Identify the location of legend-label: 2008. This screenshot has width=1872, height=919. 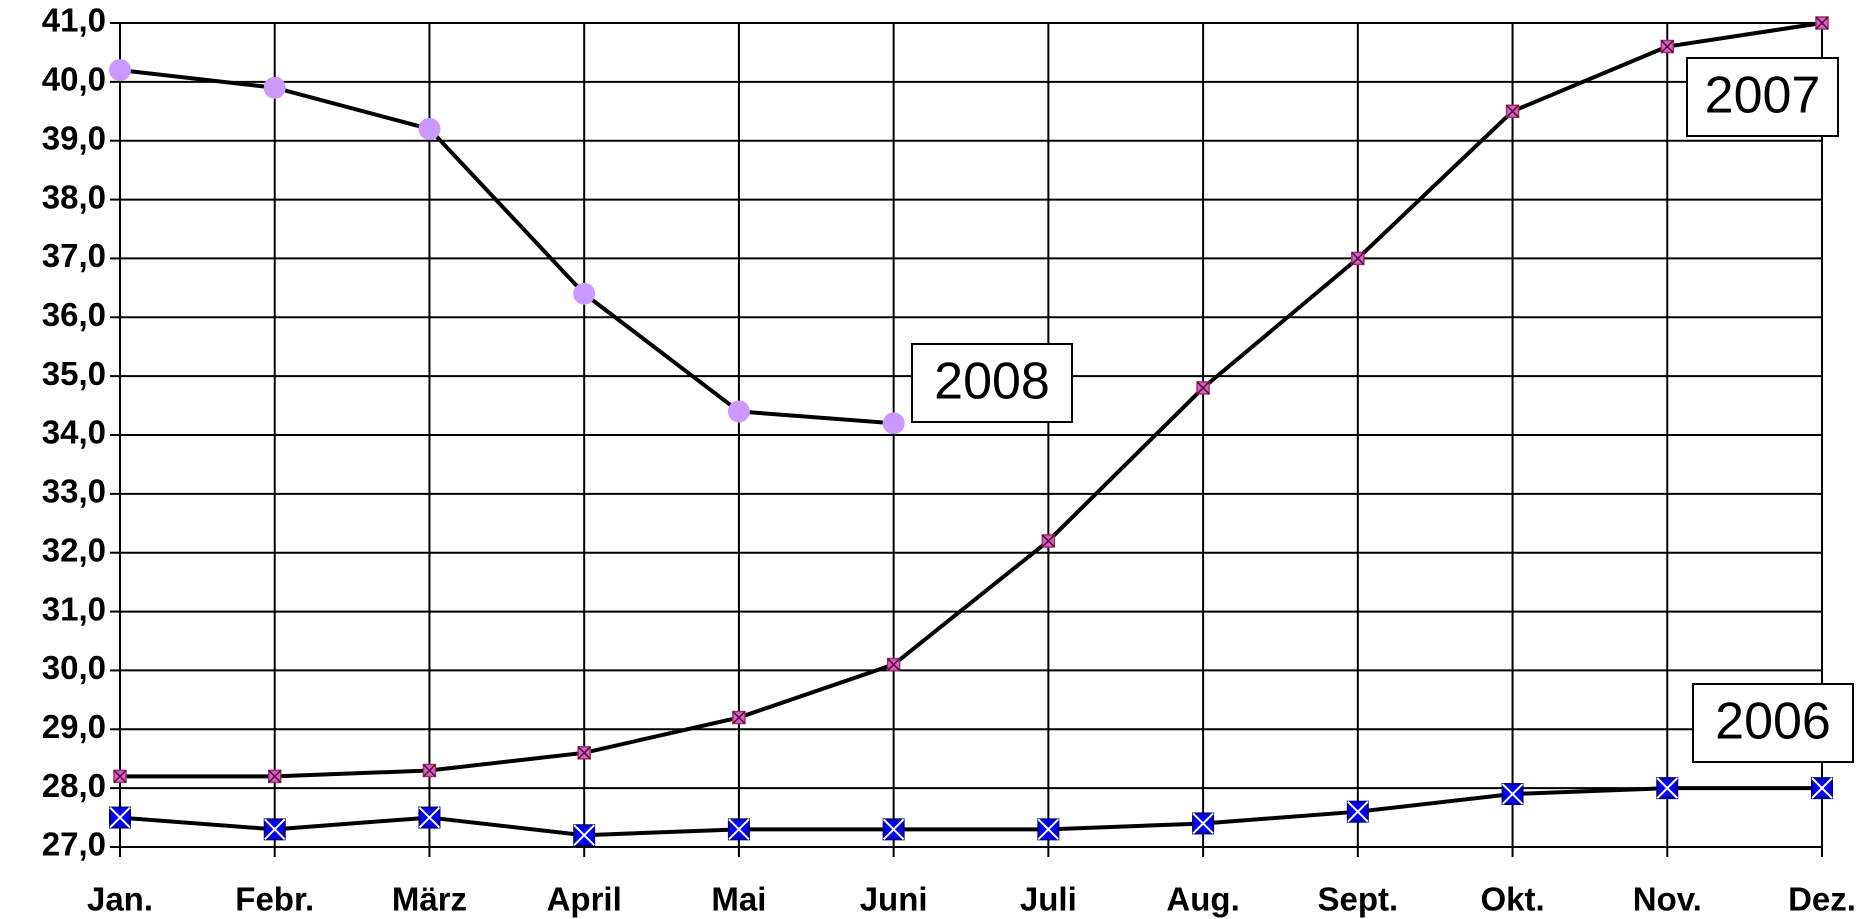
(992, 382).